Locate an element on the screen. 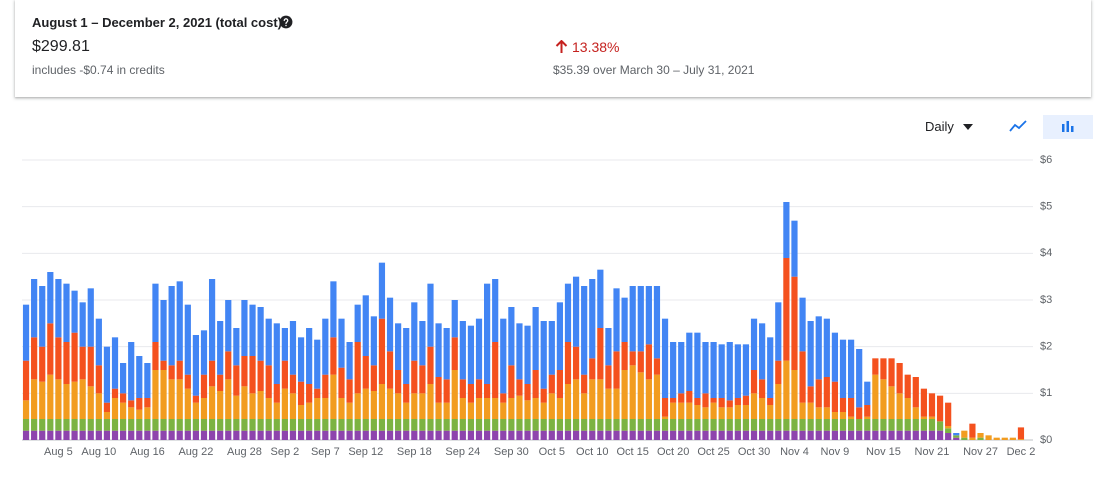  help-icon is located at coordinates (286, 22).